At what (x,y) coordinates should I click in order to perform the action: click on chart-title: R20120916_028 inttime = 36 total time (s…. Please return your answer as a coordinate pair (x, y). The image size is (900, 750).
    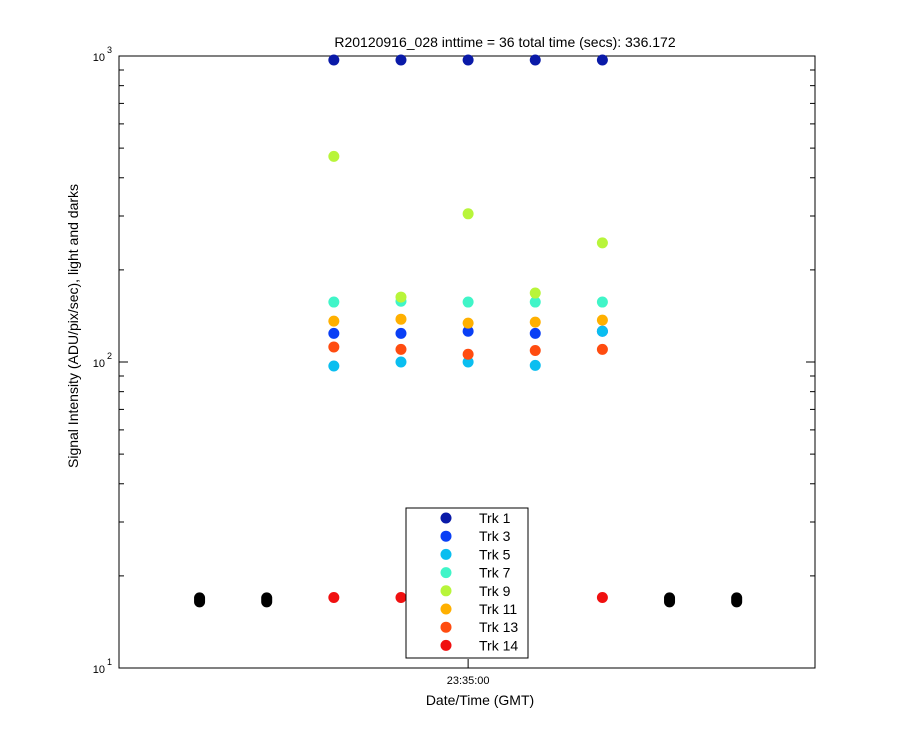
    Looking at the image, I should click on (504, 42).